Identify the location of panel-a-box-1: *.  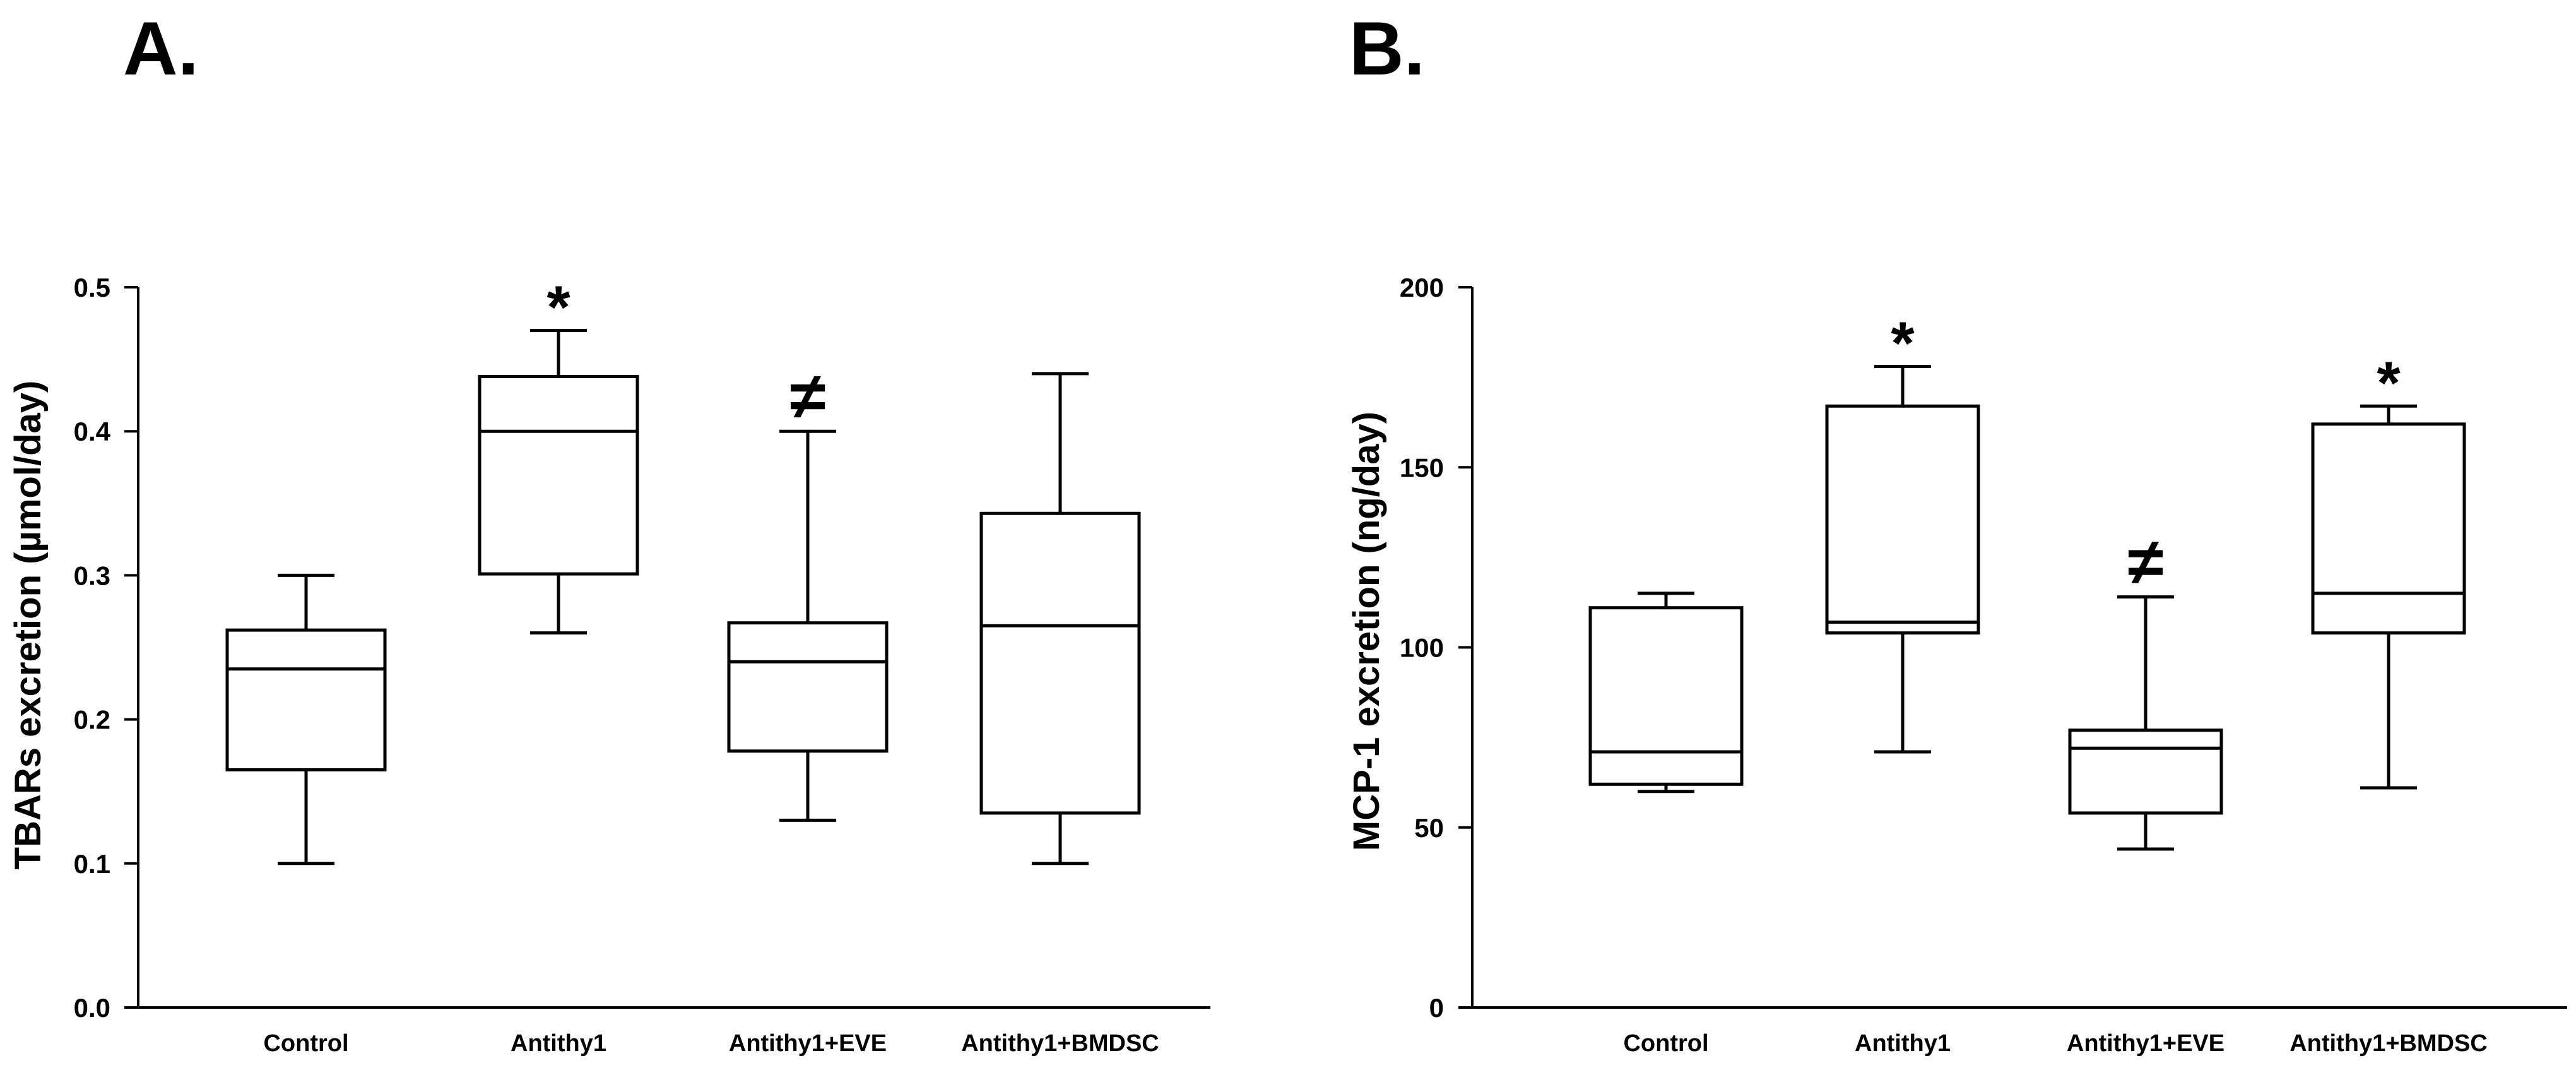
(559, 454).